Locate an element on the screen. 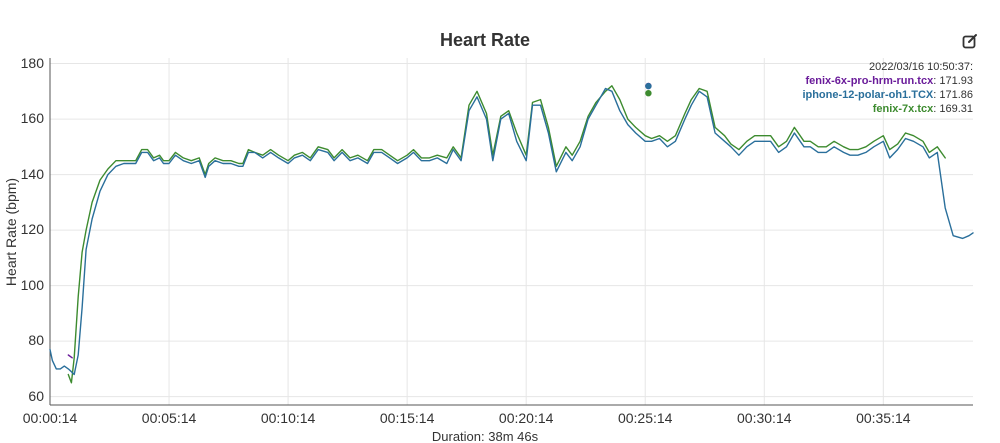 Image resolution: width=1000 pixels, height=443 pixels. edit-icon is located at coordinates (970, 41).